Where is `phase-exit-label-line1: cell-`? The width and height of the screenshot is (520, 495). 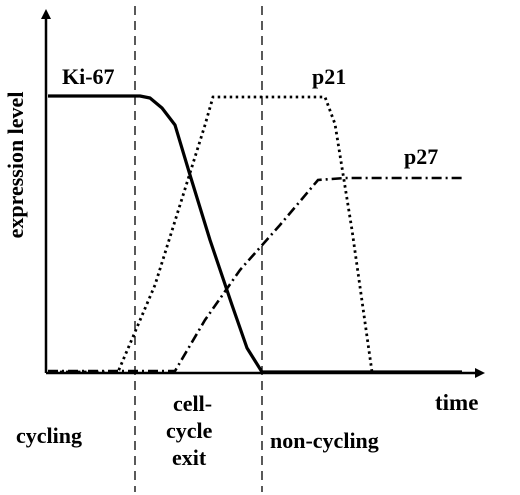
phase-exit-label-line1: cell- is located at coordinates (192, 403).